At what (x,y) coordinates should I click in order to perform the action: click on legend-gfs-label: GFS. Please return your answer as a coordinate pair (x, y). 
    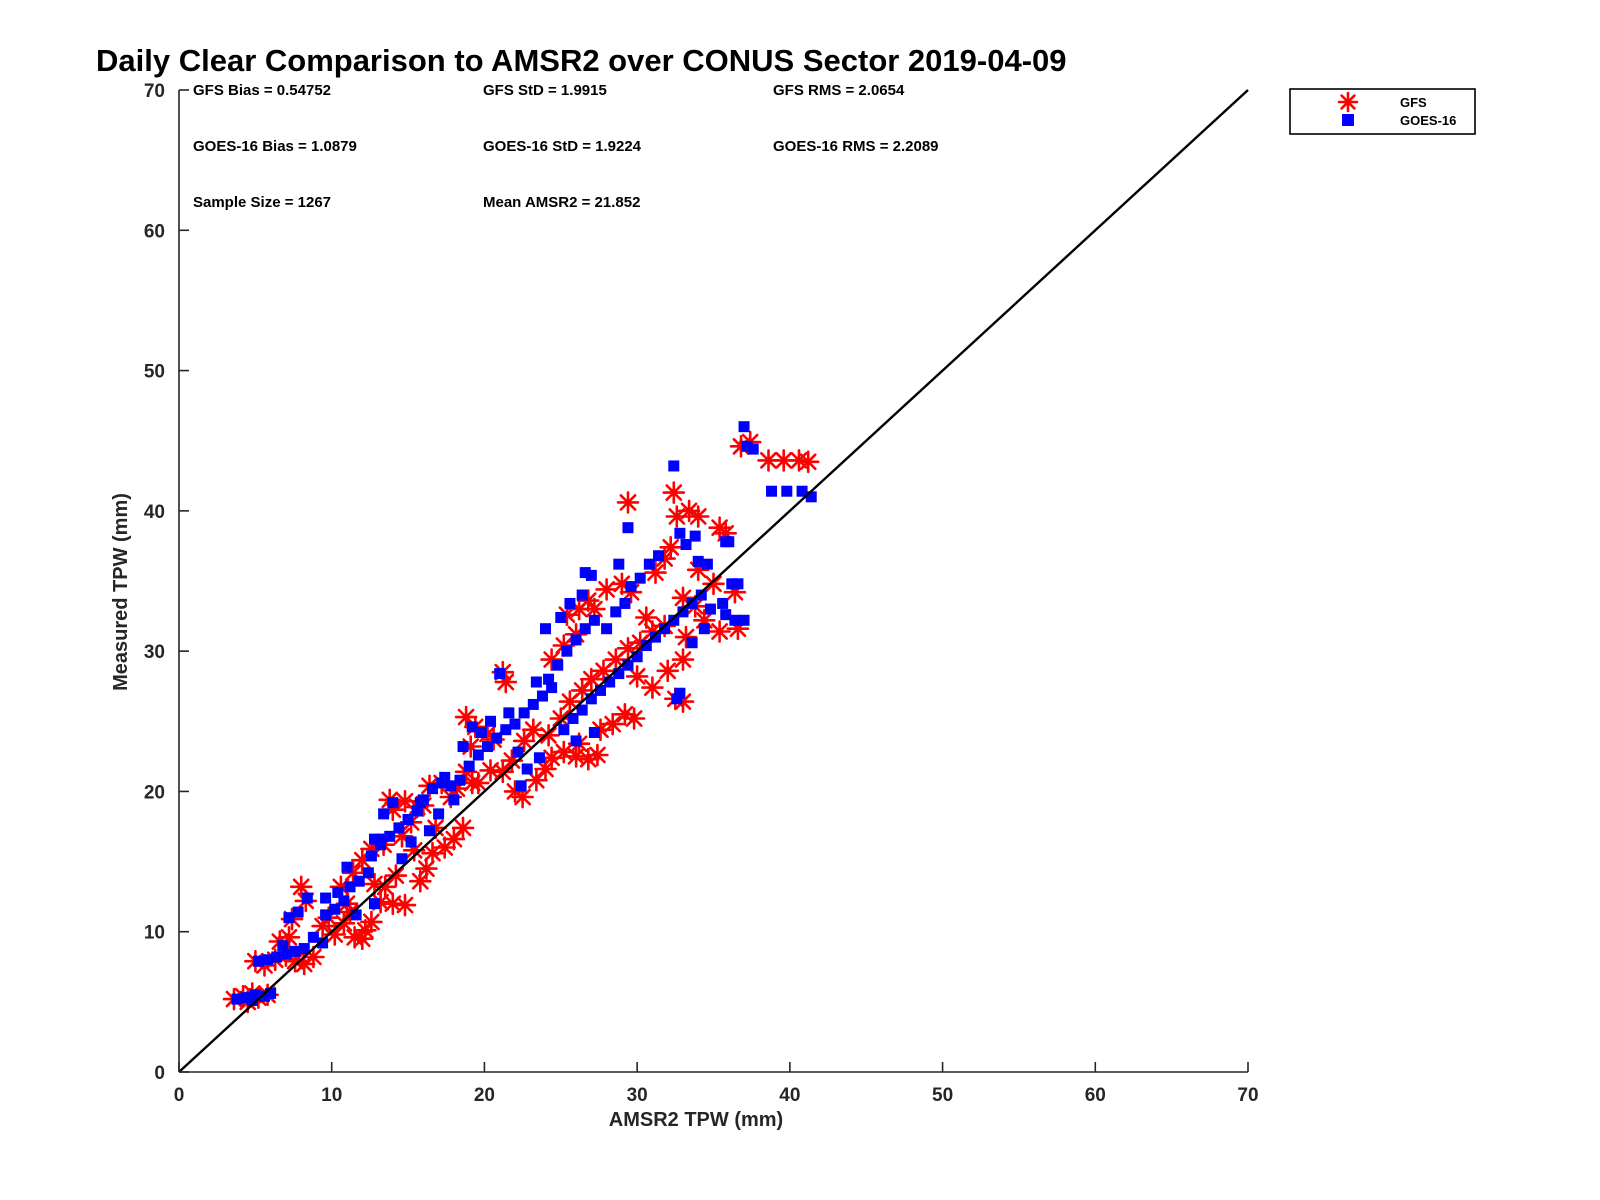
    Looking at the image, I should click on (1413, 102).